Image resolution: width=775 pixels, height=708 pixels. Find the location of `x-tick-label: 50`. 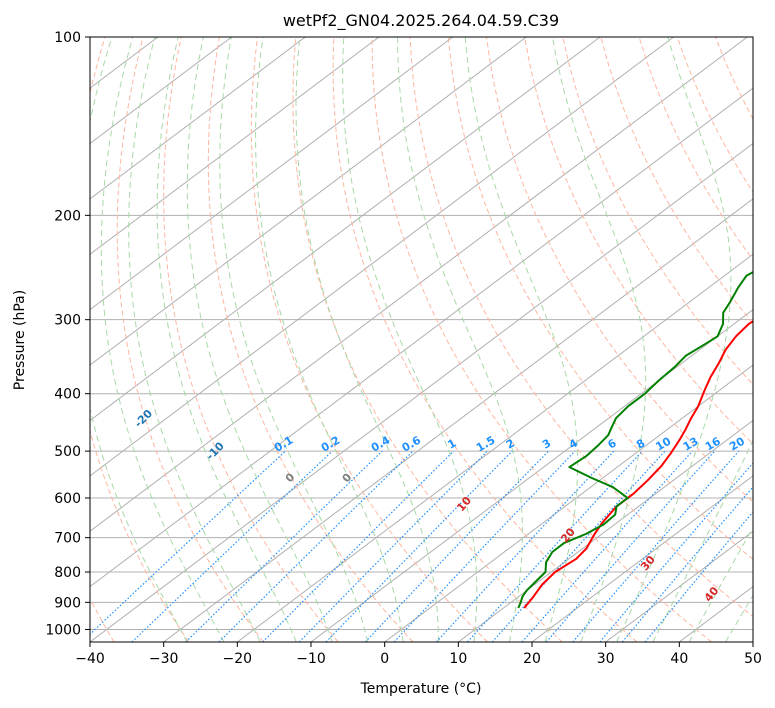

x-tick-label: 50 is located at coordinates (753, 659).